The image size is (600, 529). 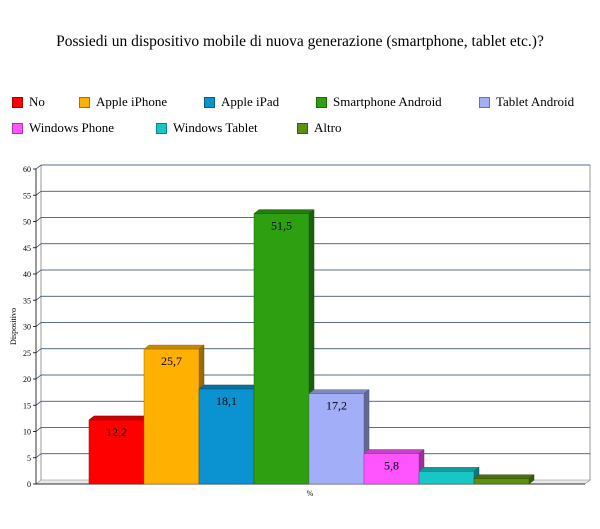 I want to click on y-tick-label: 60, so click(x=27, y=169).